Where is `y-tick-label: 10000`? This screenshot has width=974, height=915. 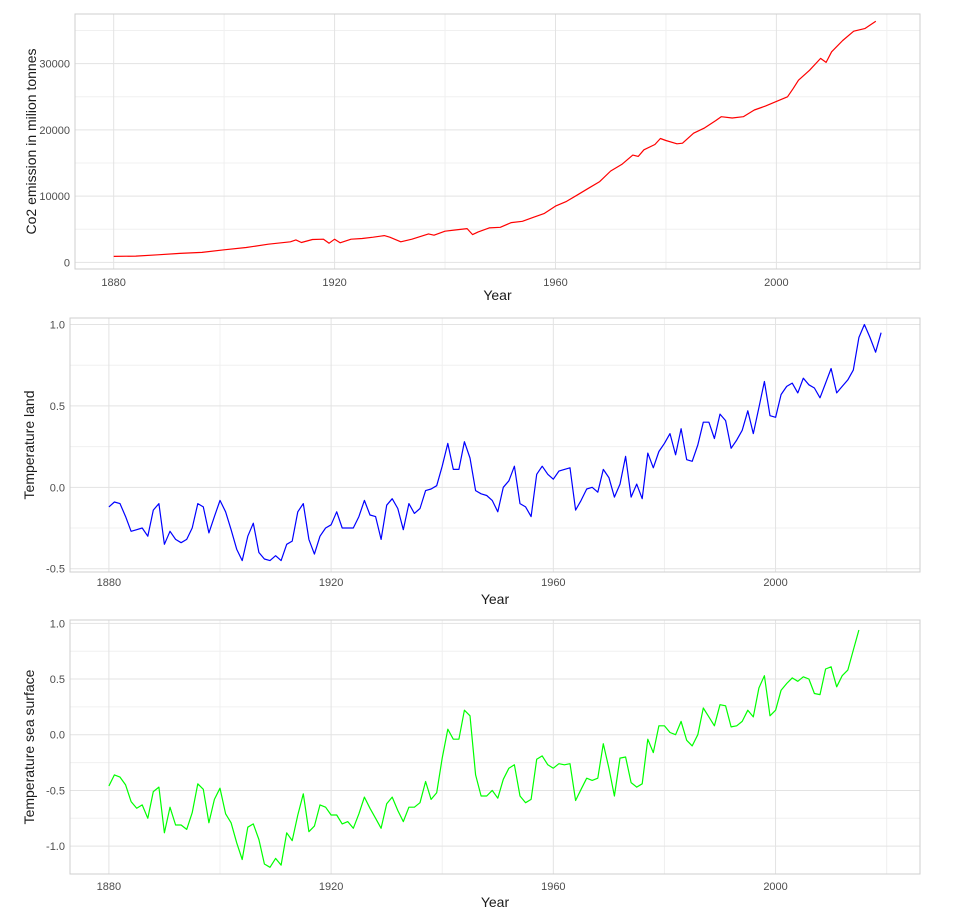 y-tick-label: 10000 is located at coordinates (54, 197).